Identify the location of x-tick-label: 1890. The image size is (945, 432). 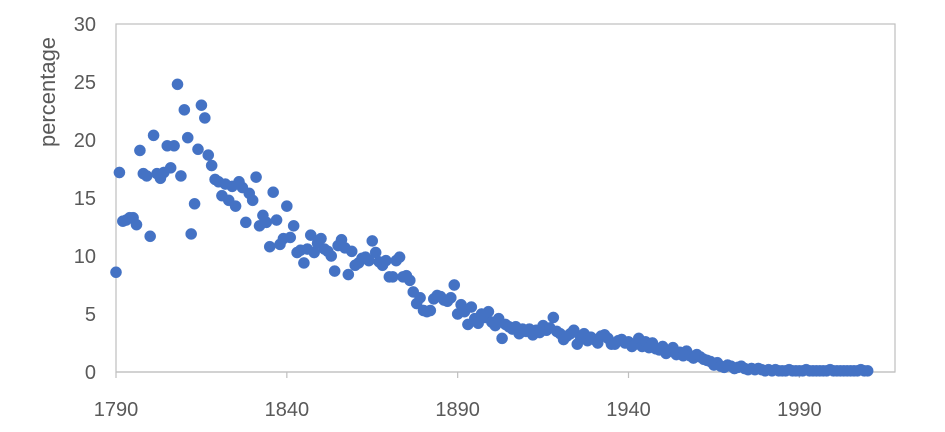
(457, 410).